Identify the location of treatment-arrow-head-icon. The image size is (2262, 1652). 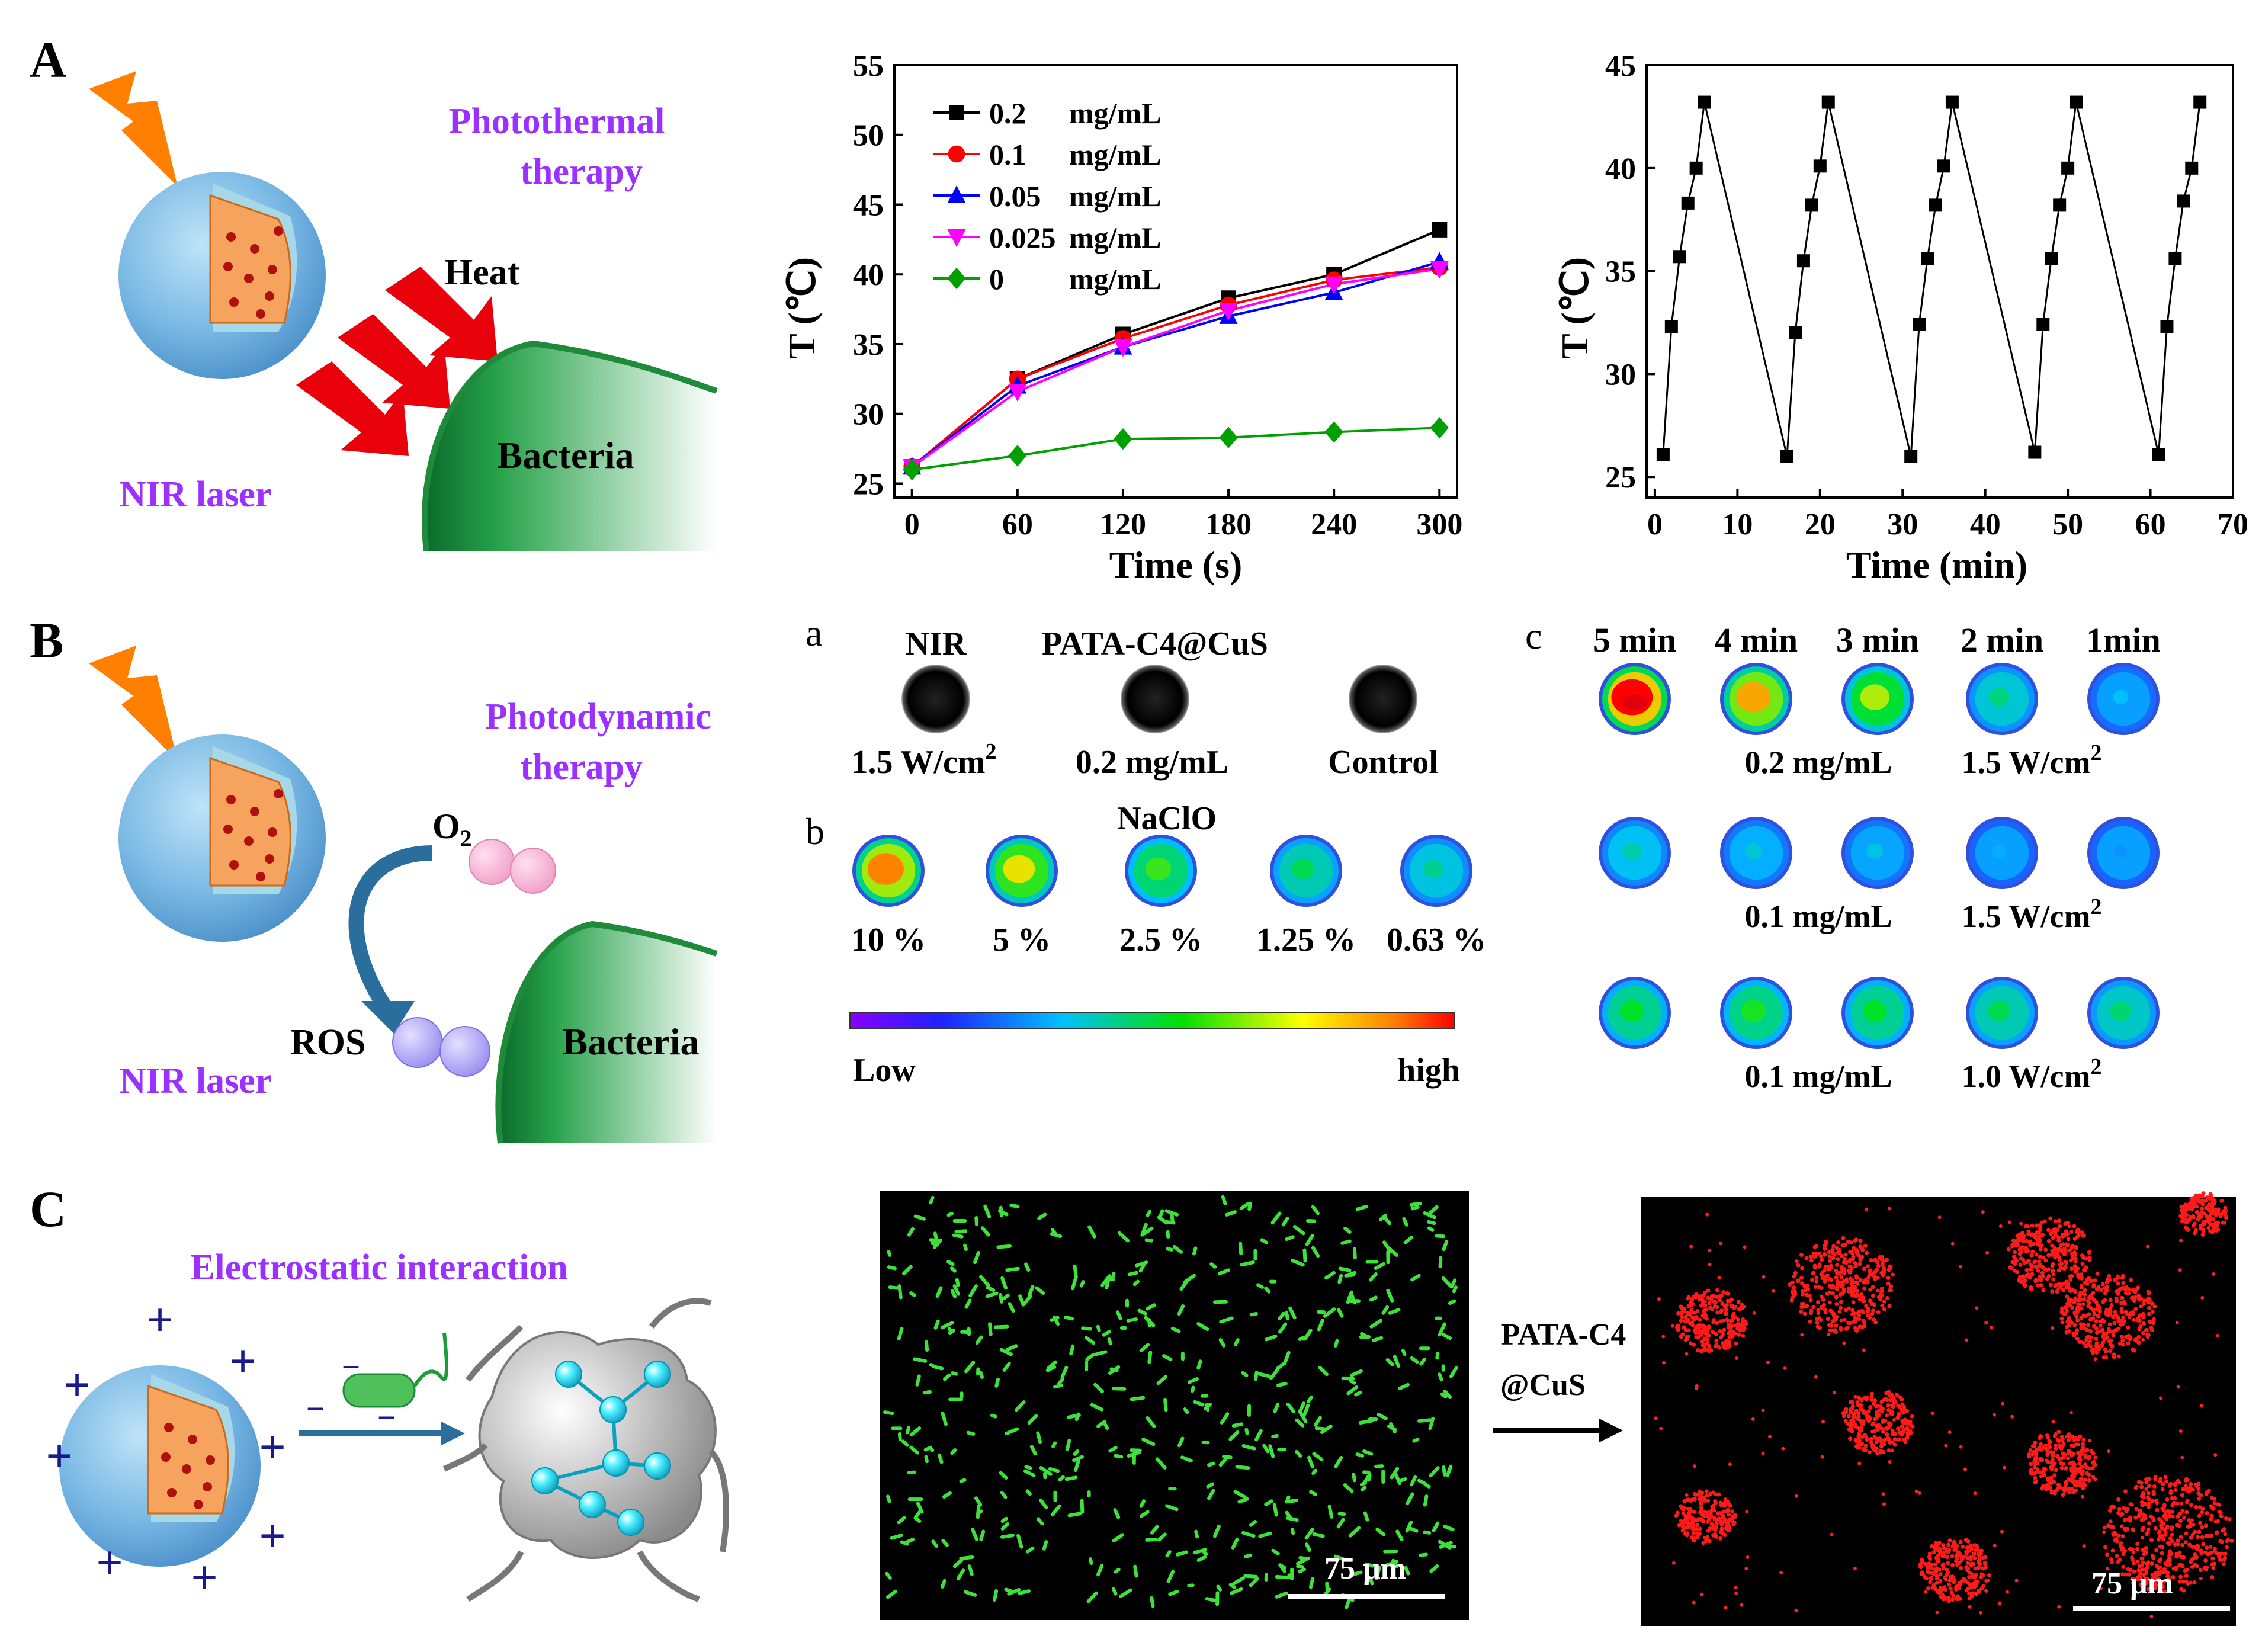
(1611, 1430).